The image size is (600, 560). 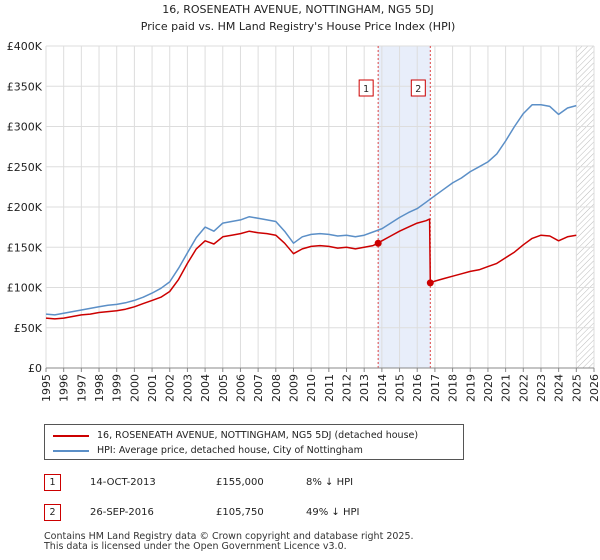 I want to click on annotation-price-1: £155,000, so click(x=240, y=482).